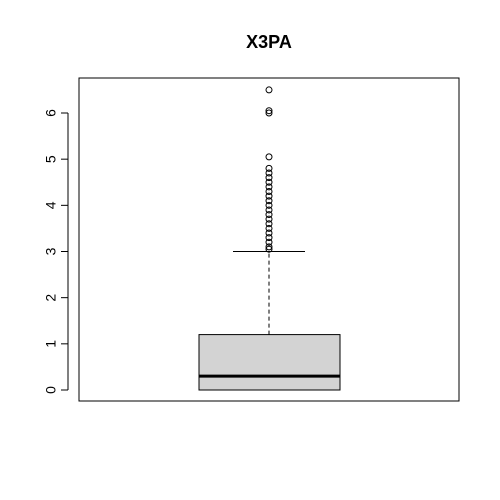 The width and height of the screenshot is (500, 500). Describe the element at coordinates (51, 251) in the screenshot. I see `y-tick-label: 3` at that location.